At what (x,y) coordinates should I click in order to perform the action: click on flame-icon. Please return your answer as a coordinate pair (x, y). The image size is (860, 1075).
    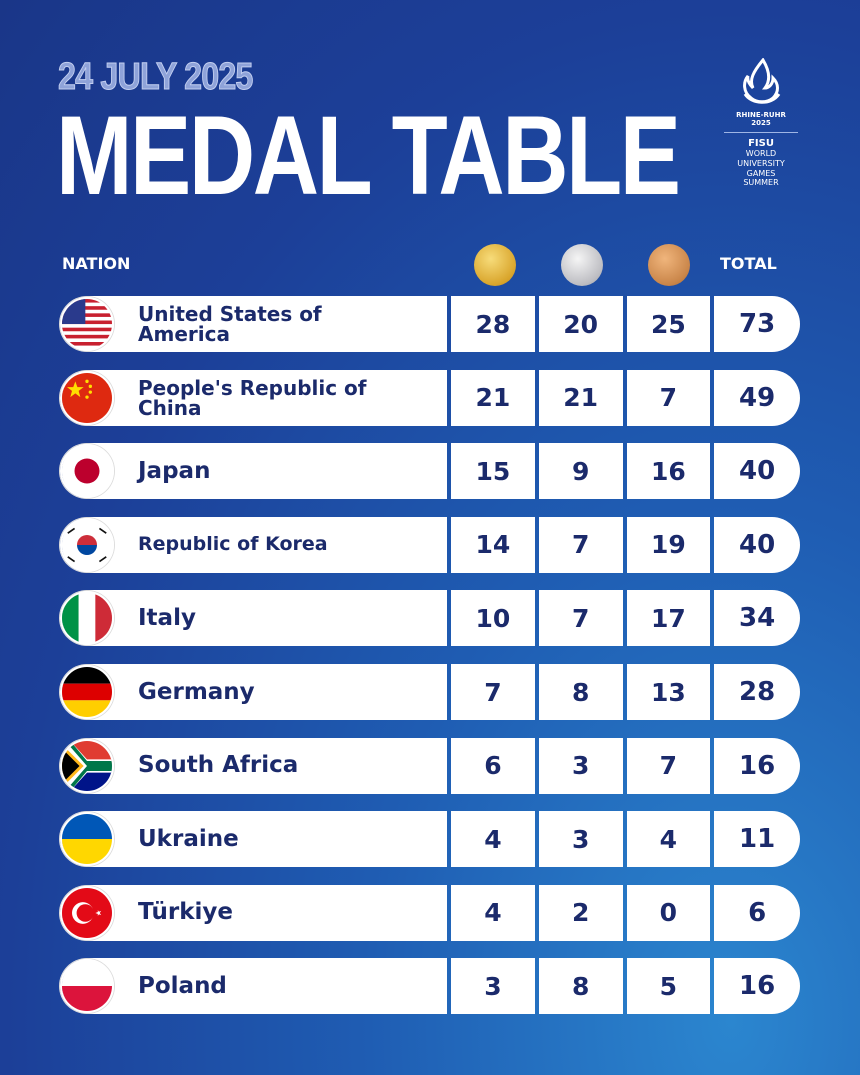
    Looking at the image, I should click on (762, 80).